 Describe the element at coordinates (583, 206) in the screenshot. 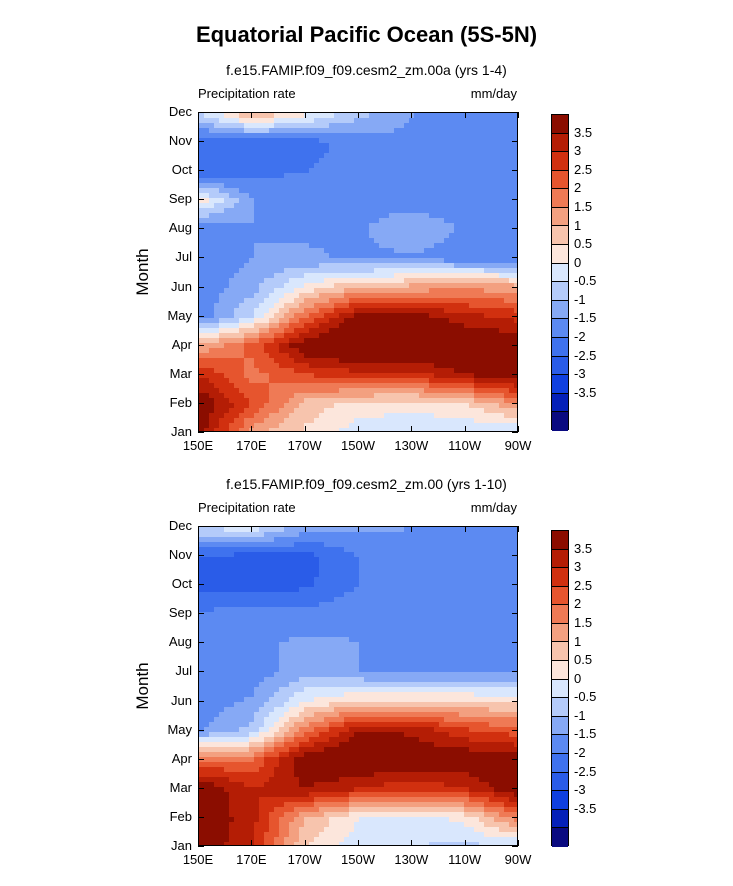

I see `colorbar-label: 1.5` at that location.